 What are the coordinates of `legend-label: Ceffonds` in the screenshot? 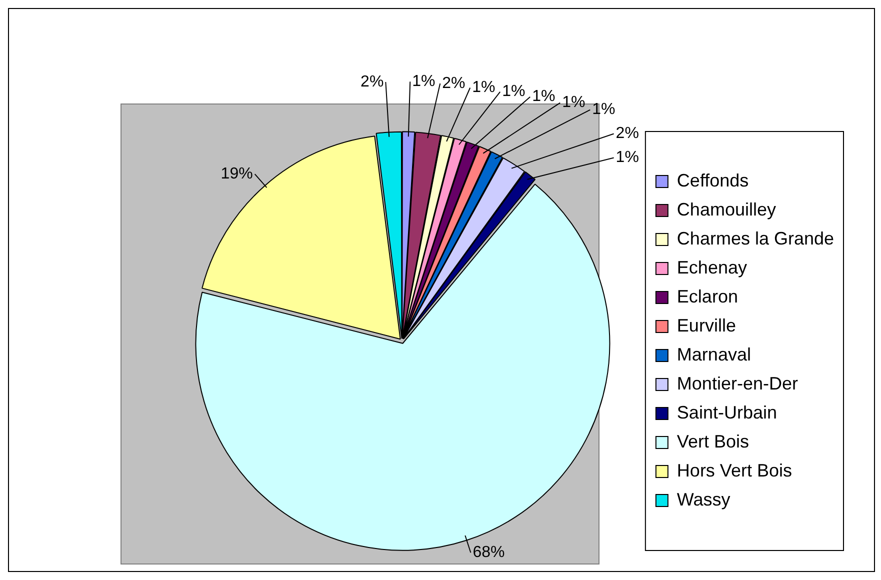 It's located at (712, 180).